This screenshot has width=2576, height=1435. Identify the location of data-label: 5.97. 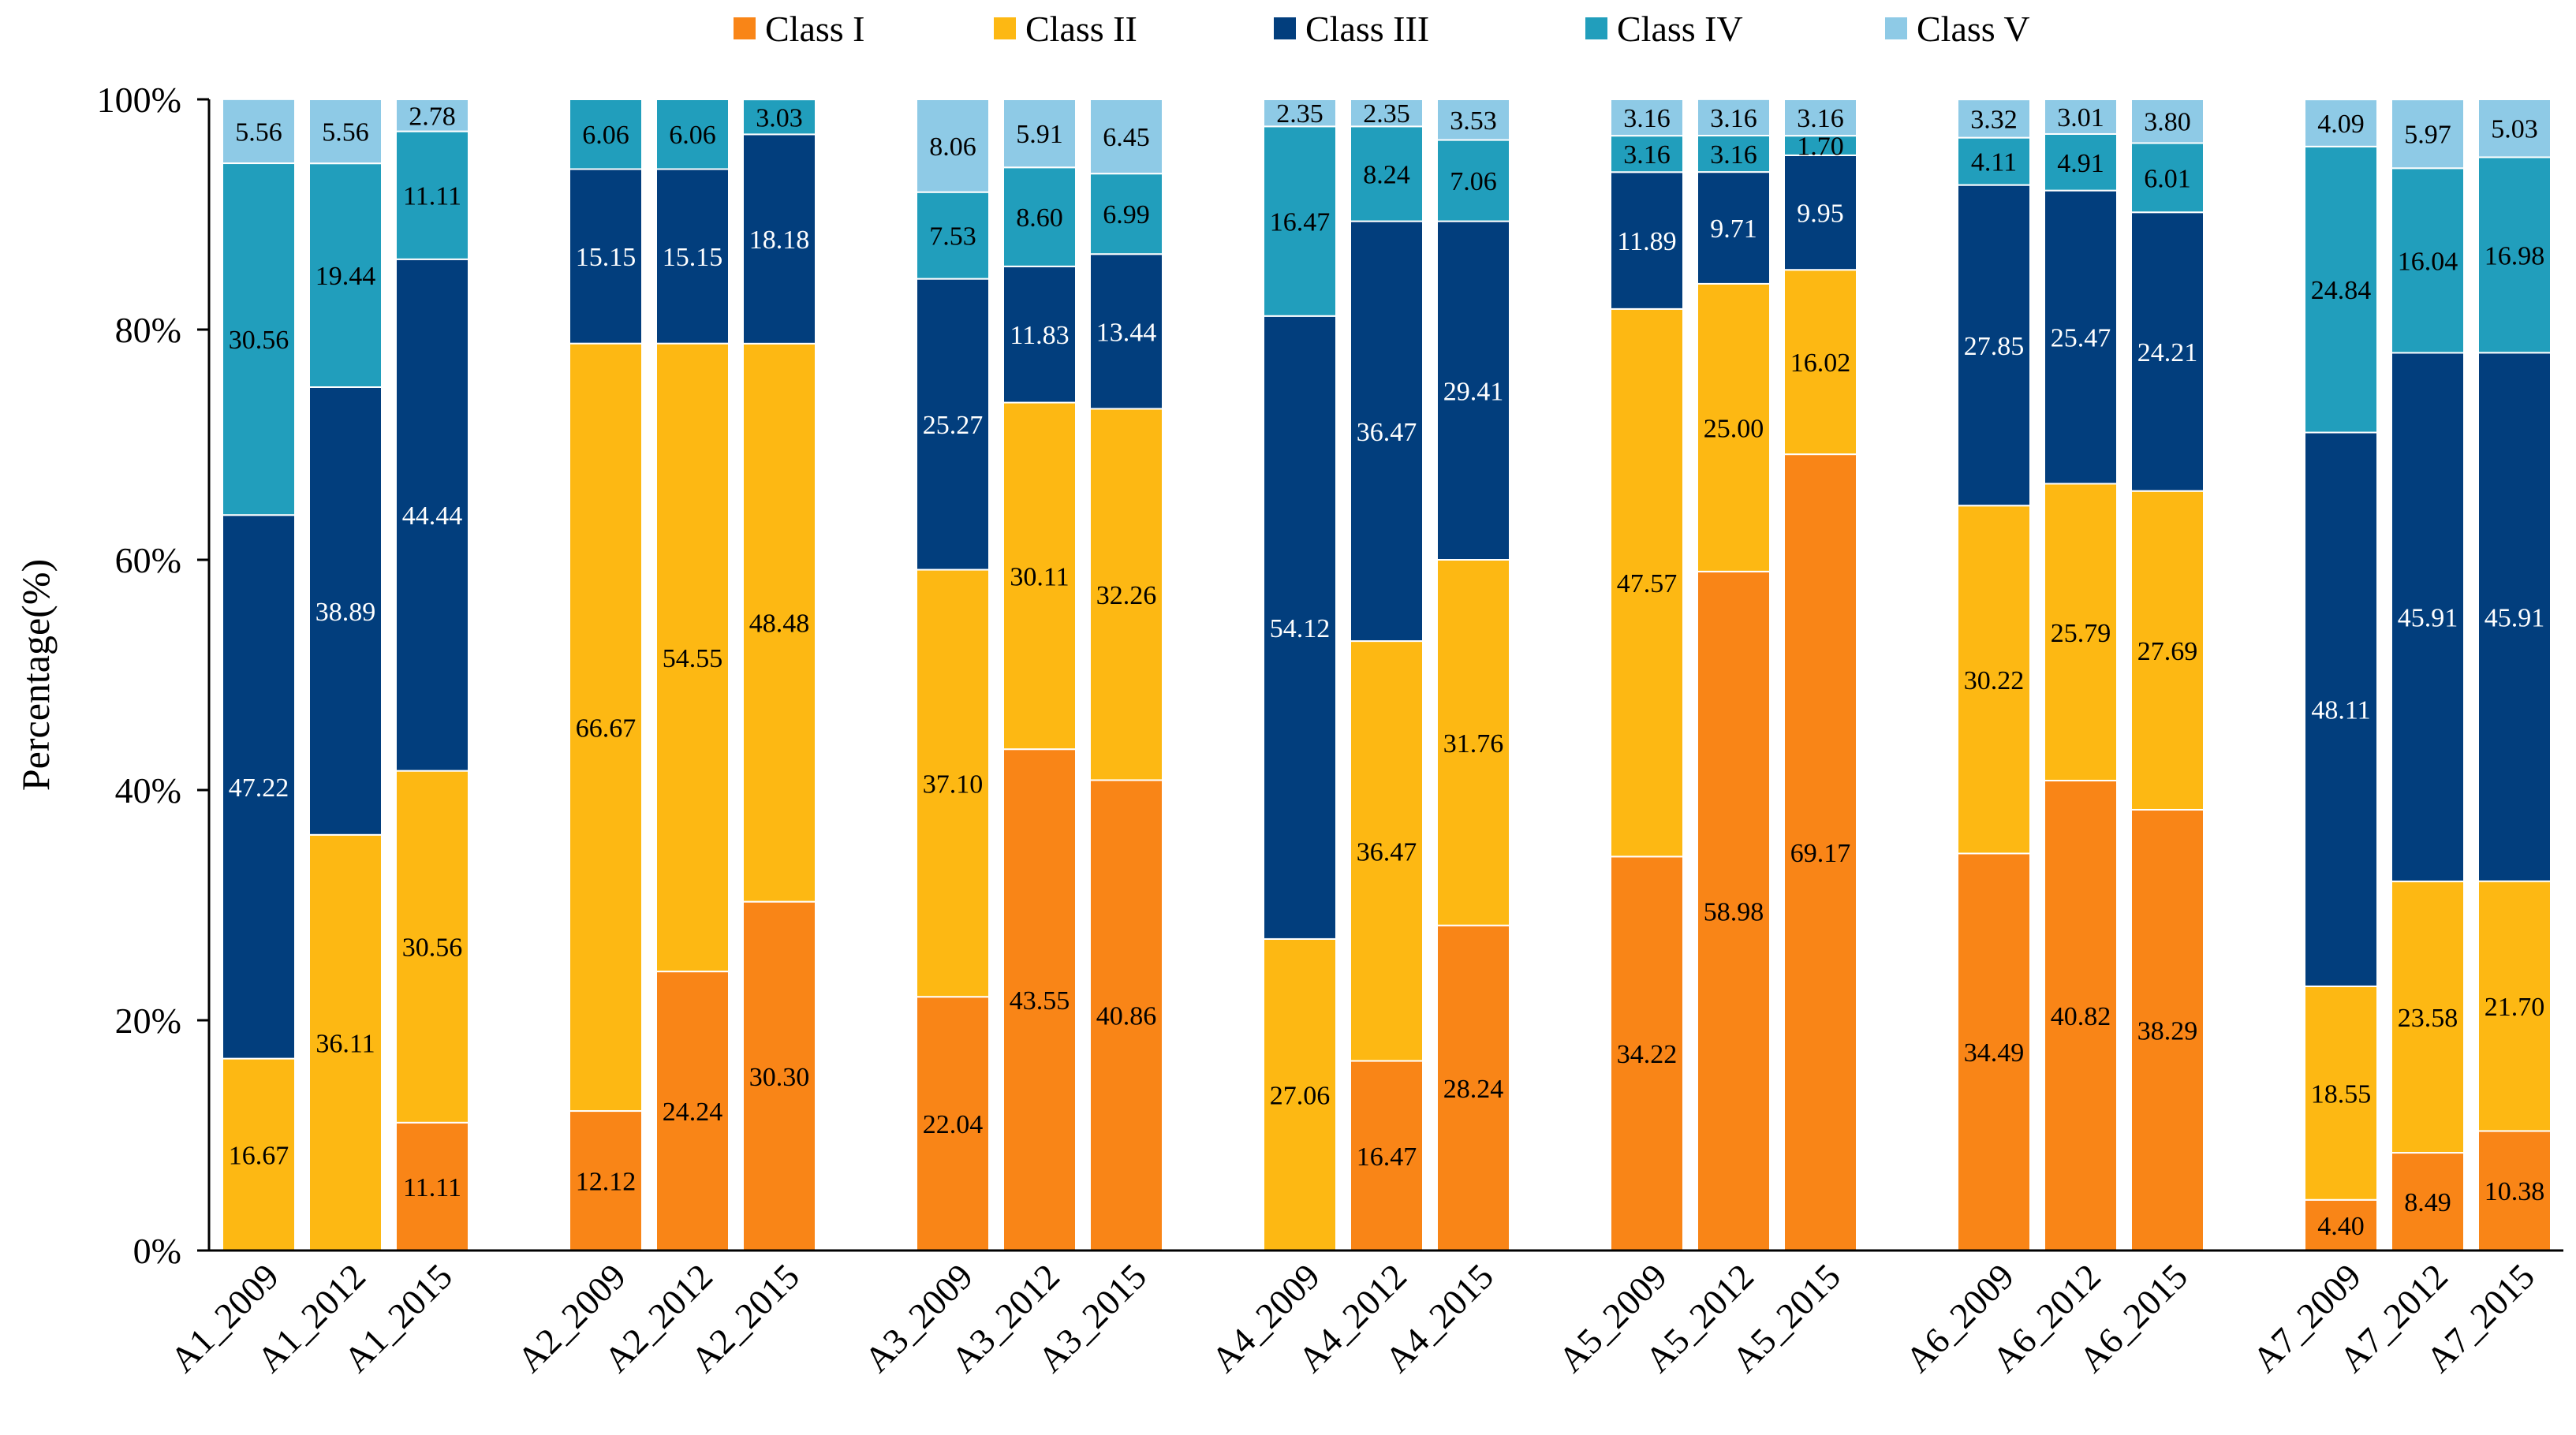
(2427, 135).